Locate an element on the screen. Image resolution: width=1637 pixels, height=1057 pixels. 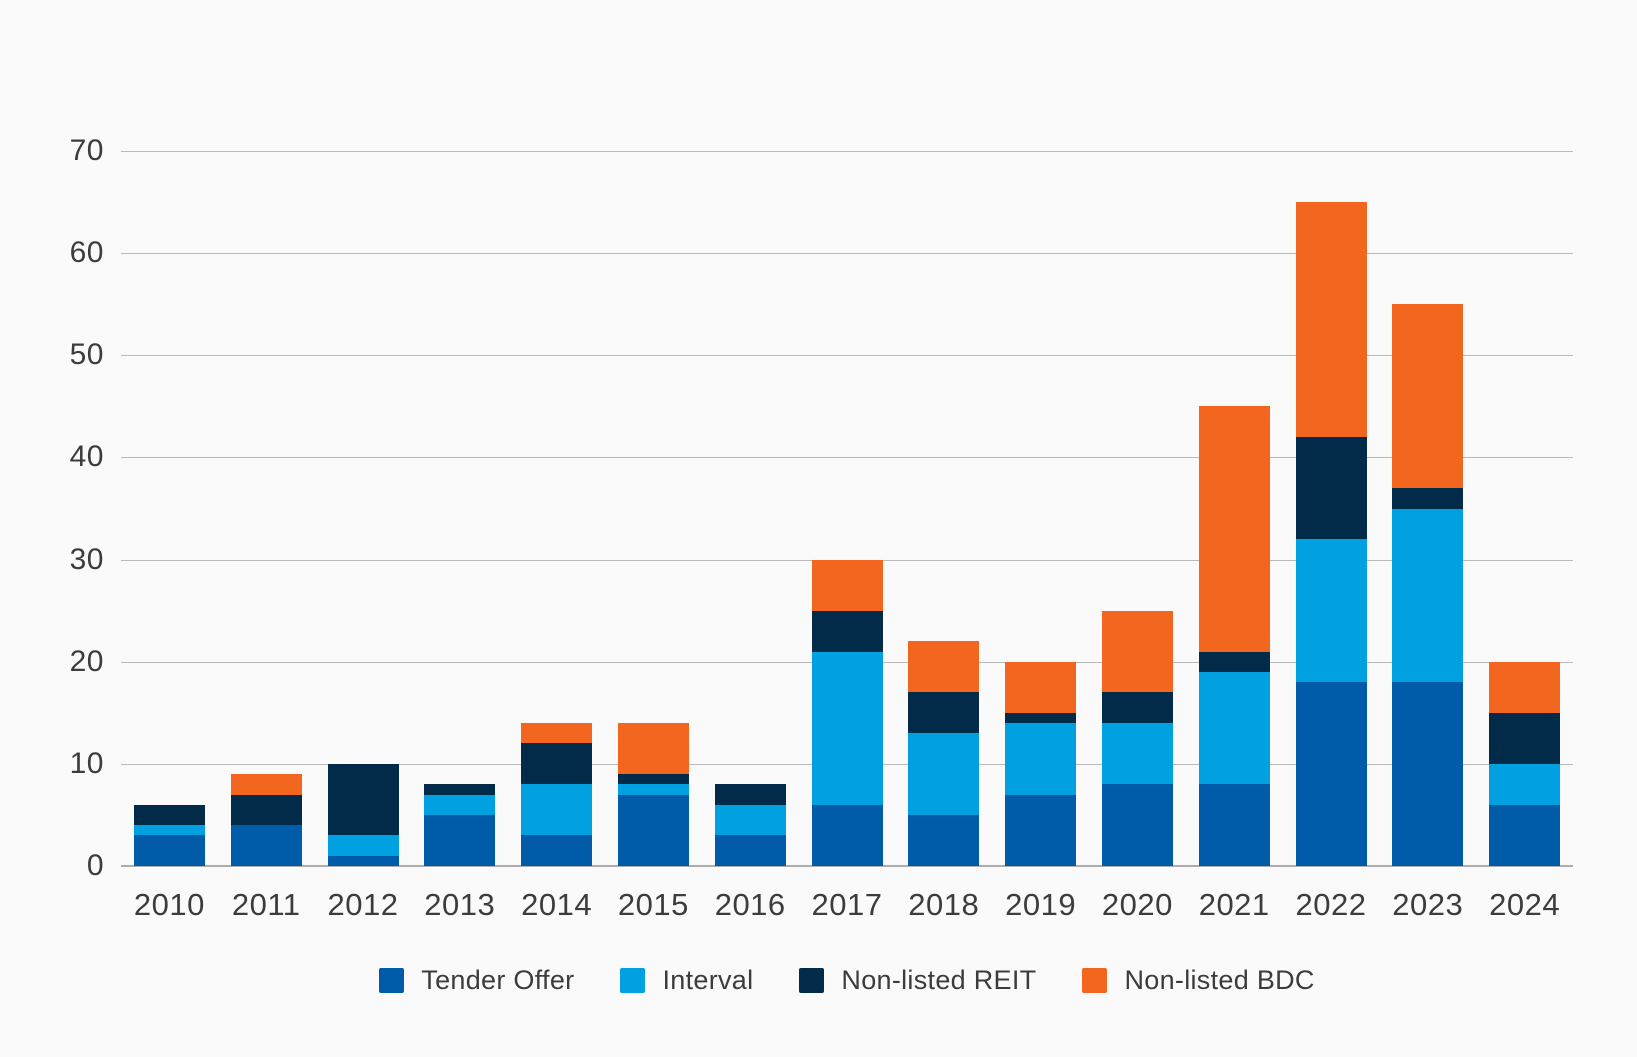
x-axis-tick-label: 2024 is located at coordinates (1525, 904).